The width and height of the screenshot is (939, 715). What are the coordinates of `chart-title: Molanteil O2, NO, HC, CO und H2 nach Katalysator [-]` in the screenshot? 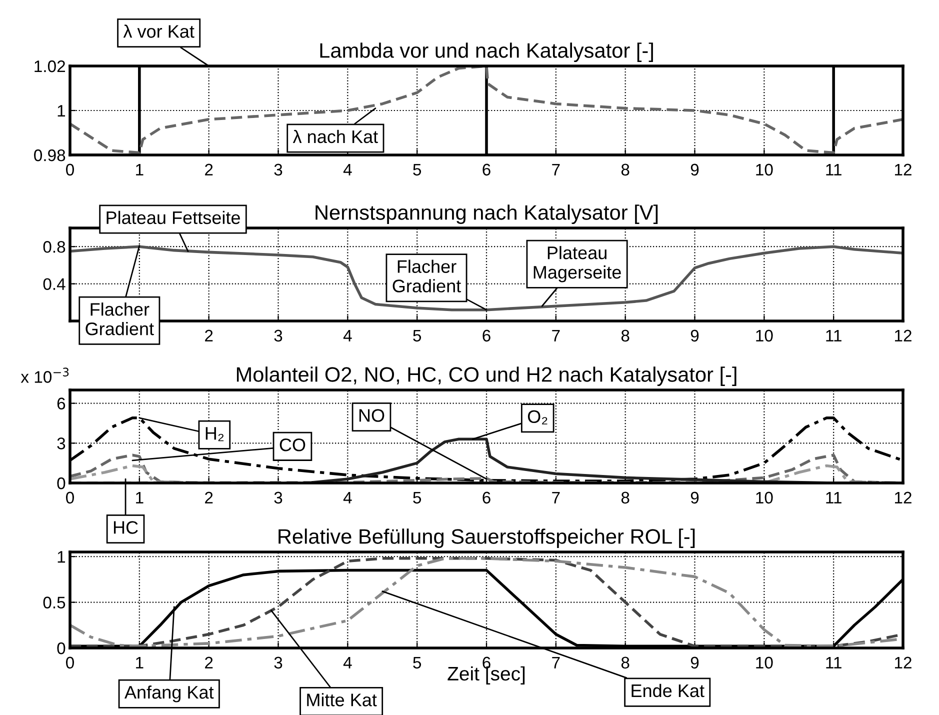 It's located at (486, 376).